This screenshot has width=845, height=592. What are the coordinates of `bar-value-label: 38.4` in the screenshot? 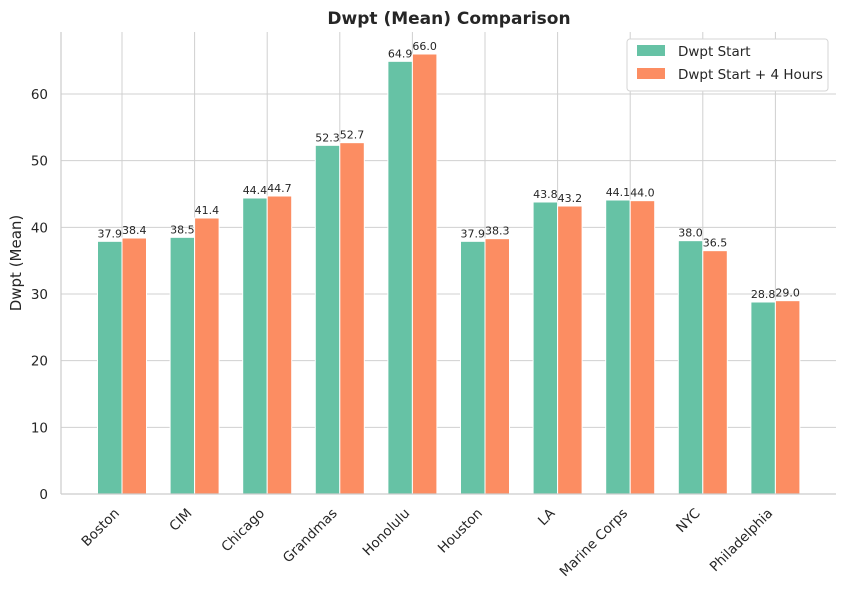 It's located at (134, 230).